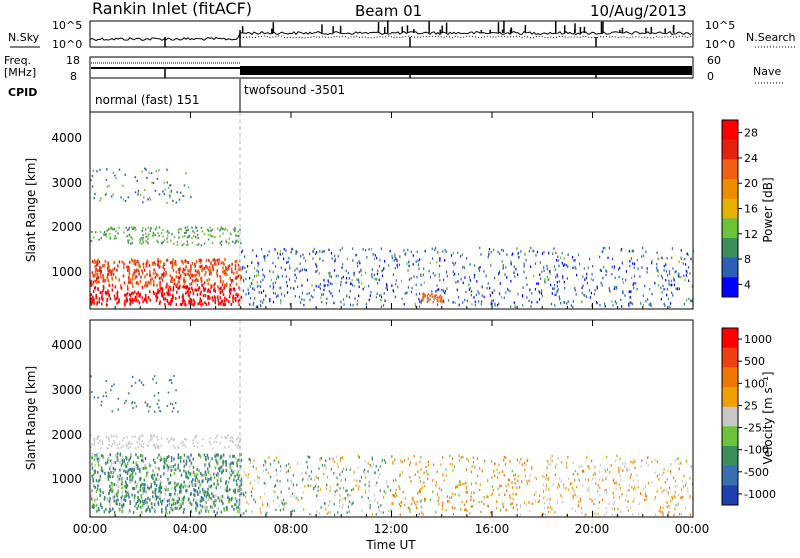 The width and height of the screenshot is (800, 558). What do you see at coordinates (391, 529) in the screenshot?
I see `x-tick-1200: 12:00` at bounding box center [391, 529].